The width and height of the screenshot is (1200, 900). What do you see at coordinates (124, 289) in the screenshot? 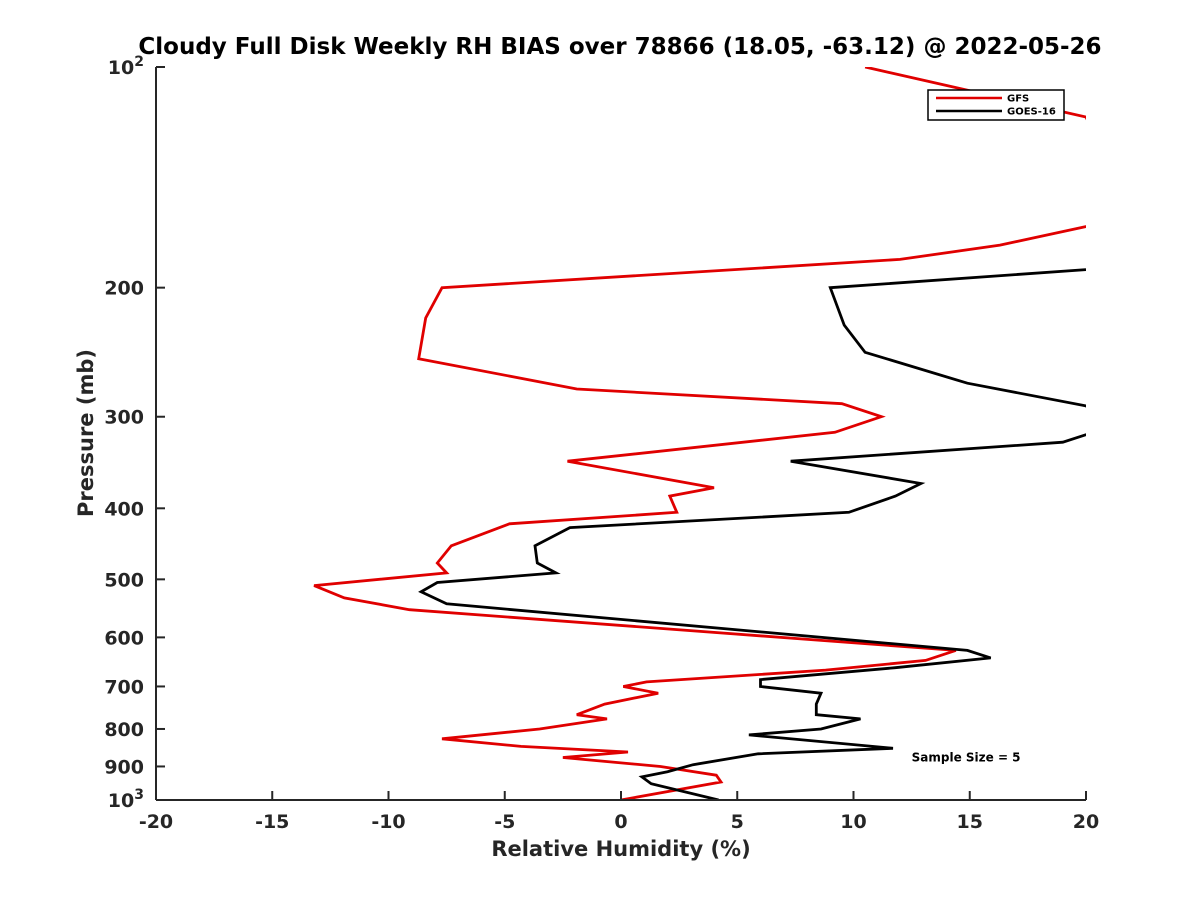
I see `y-tick-label: 200` at bounding box center [124, 289].